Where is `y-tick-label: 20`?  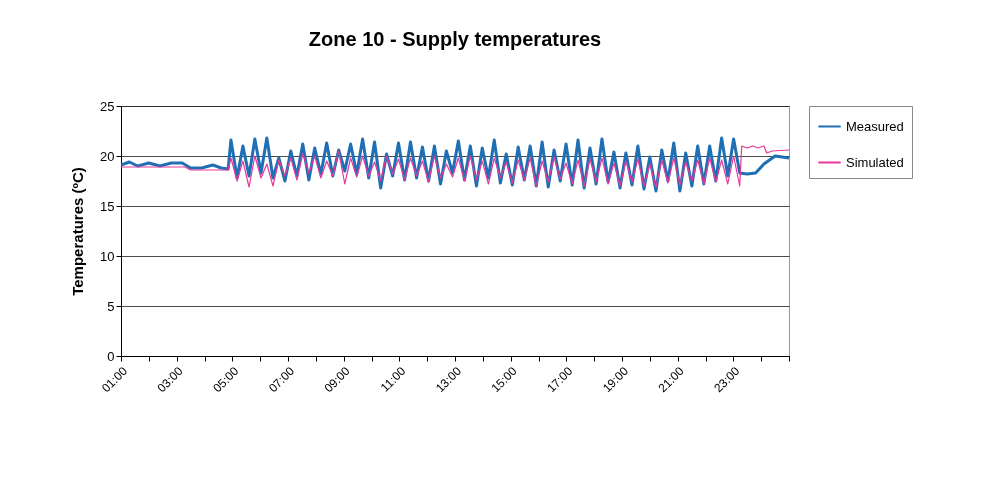
y-tick-label: 20 is located at coordinates (107, 156).